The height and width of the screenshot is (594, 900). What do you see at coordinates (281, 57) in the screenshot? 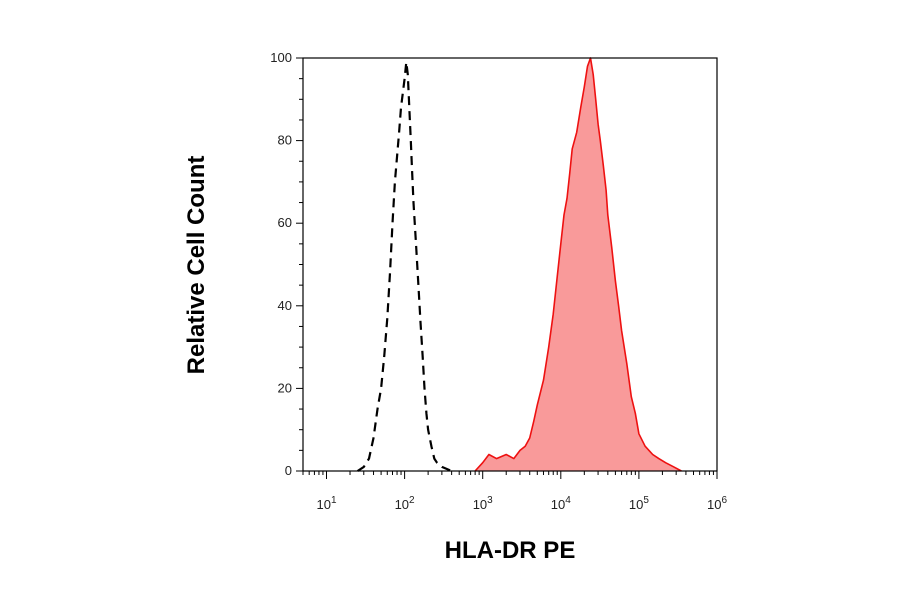
I see `y-tick-label: 100` at bounding box center [281, 57].